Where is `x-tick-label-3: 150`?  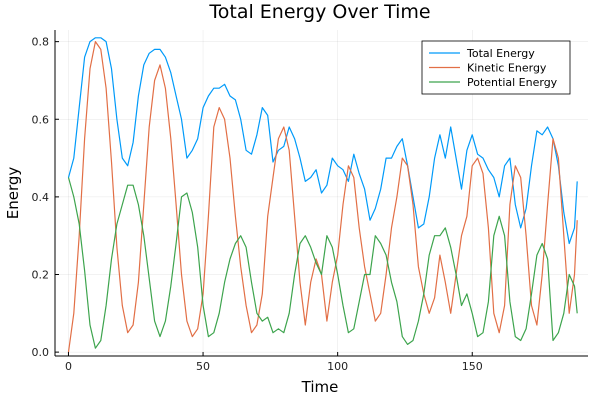
x-tick-label-3: 150 is located at coordinates (472, 366).